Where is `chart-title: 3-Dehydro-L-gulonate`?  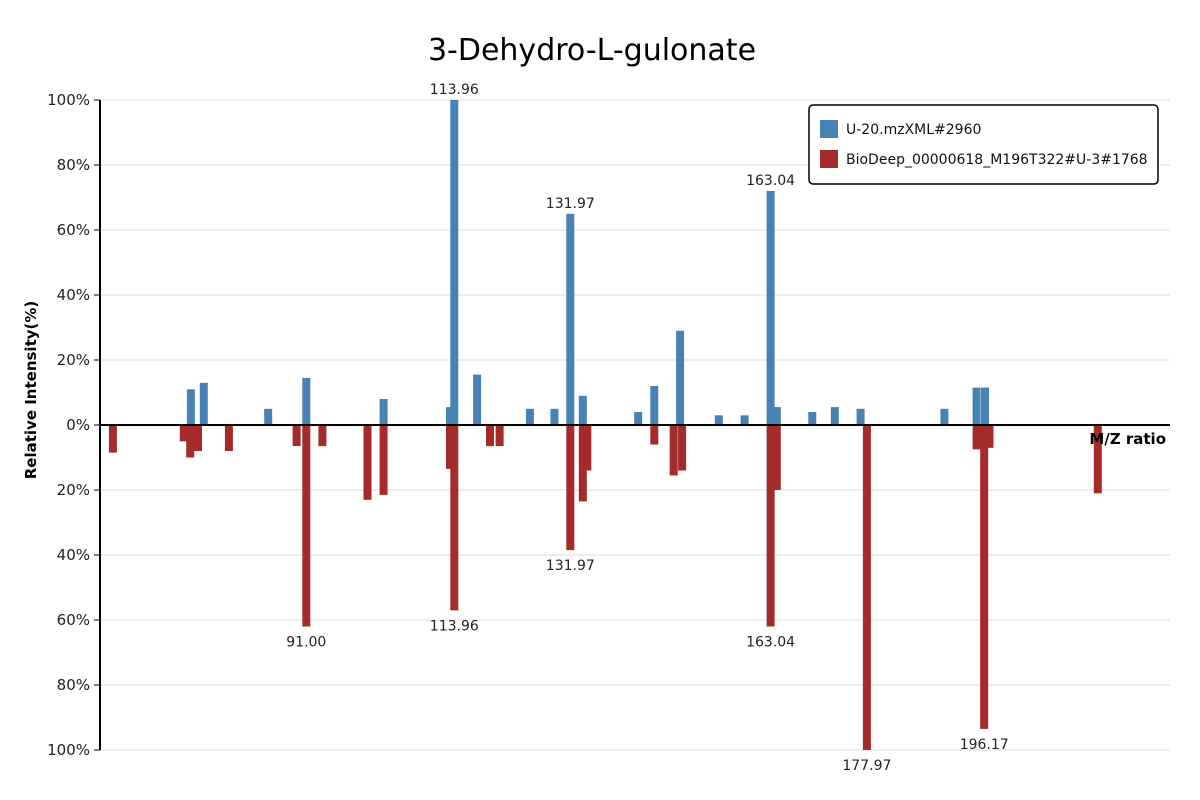 chart-title: 3-Dehydro-L-gulonate is located at coordinates (592, 50).